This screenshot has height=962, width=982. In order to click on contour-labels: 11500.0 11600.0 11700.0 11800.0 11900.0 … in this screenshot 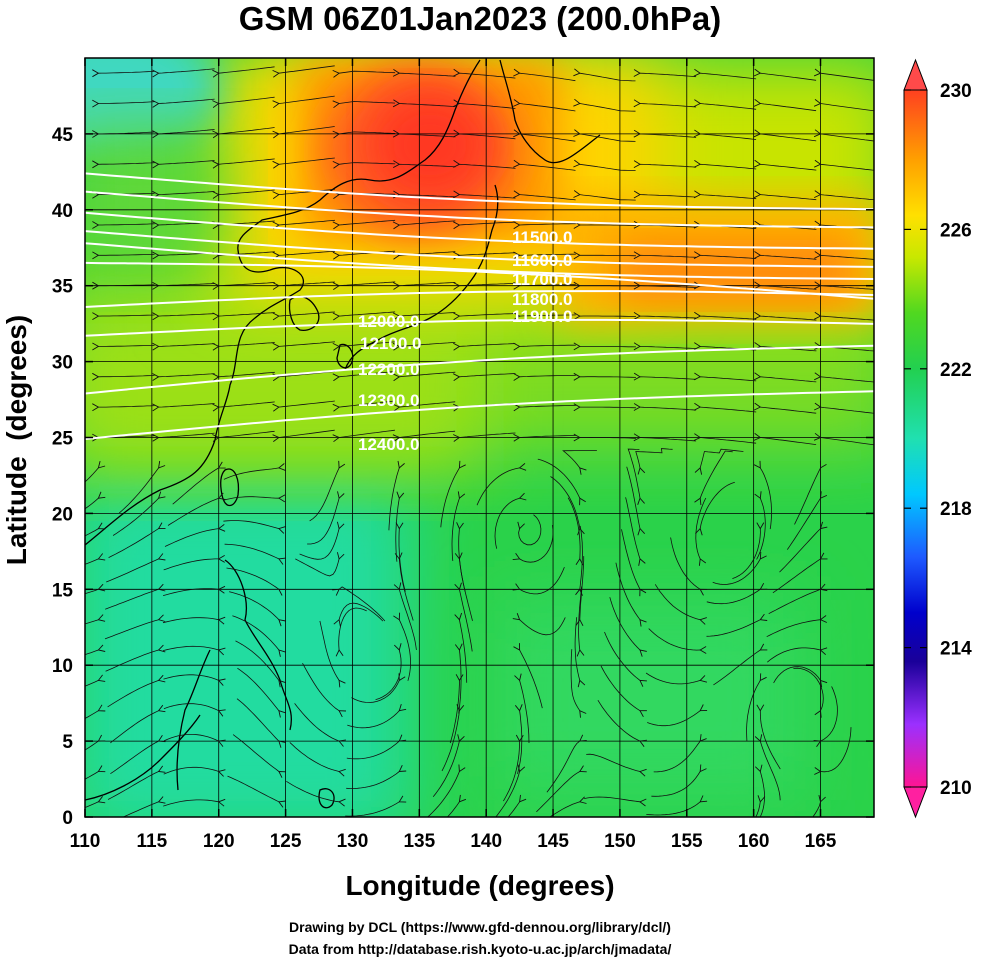, I will do `click(465, 341)`.